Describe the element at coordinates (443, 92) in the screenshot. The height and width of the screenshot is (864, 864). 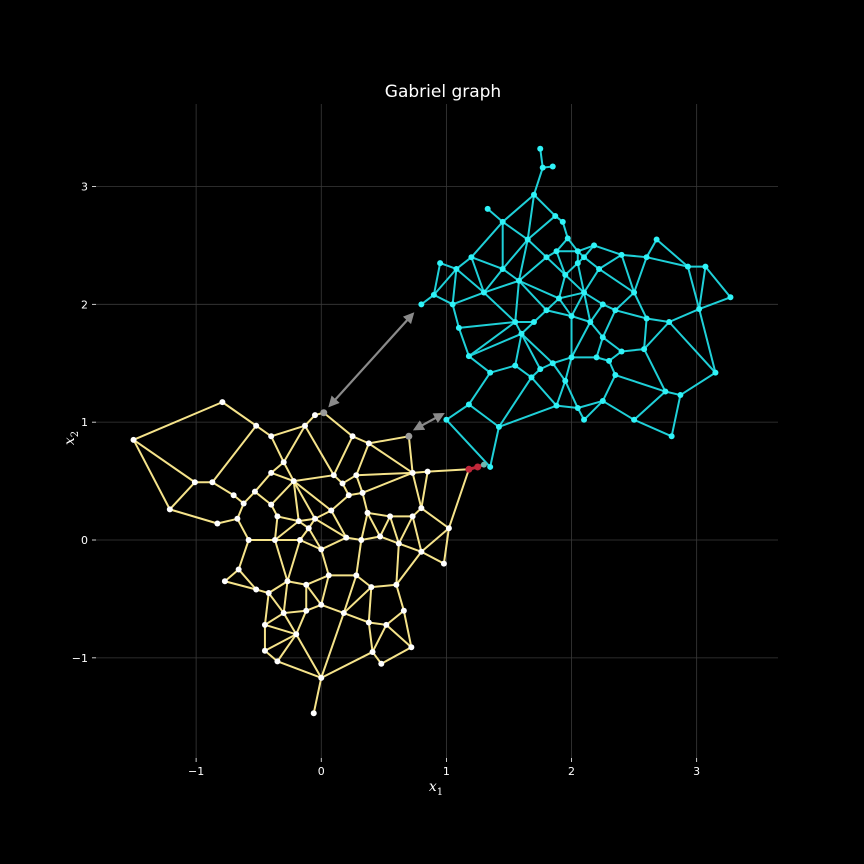
I see `chart-title: Gabriel graph` at that location.